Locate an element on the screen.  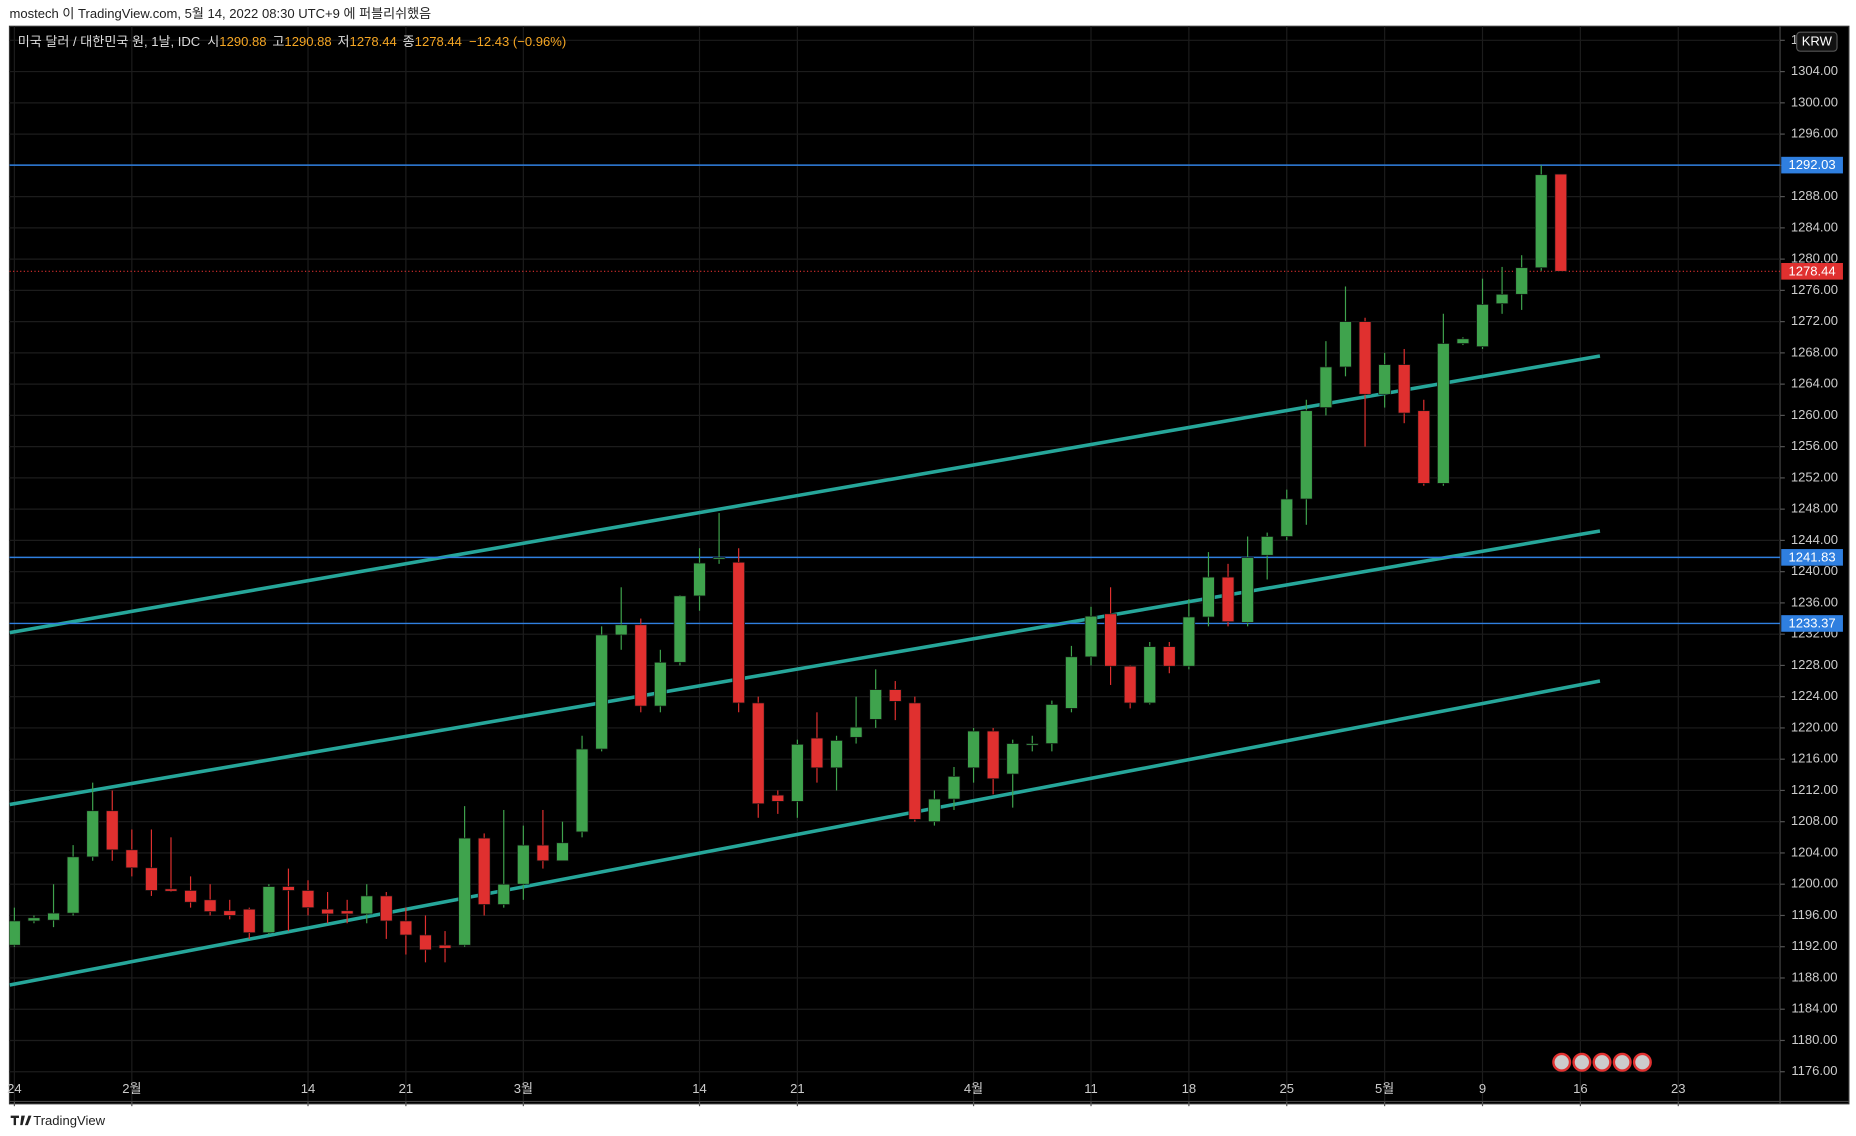
event-icons is located at coordinates (1602, 1062).